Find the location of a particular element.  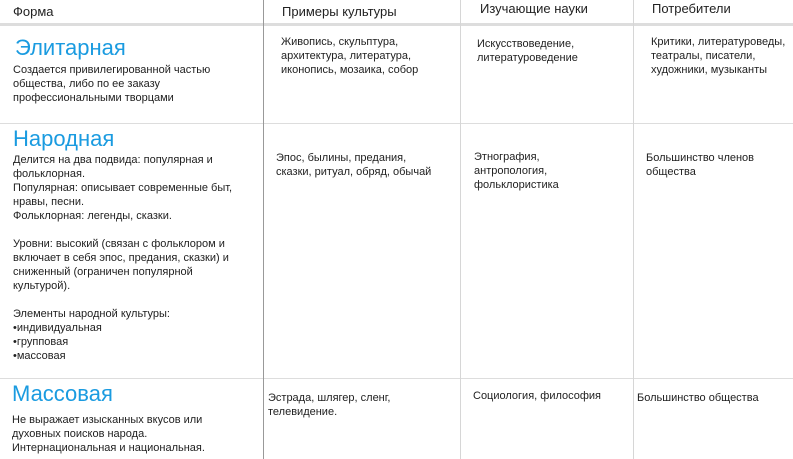

form-title: Элитарная is located at coordinates (70, 47).